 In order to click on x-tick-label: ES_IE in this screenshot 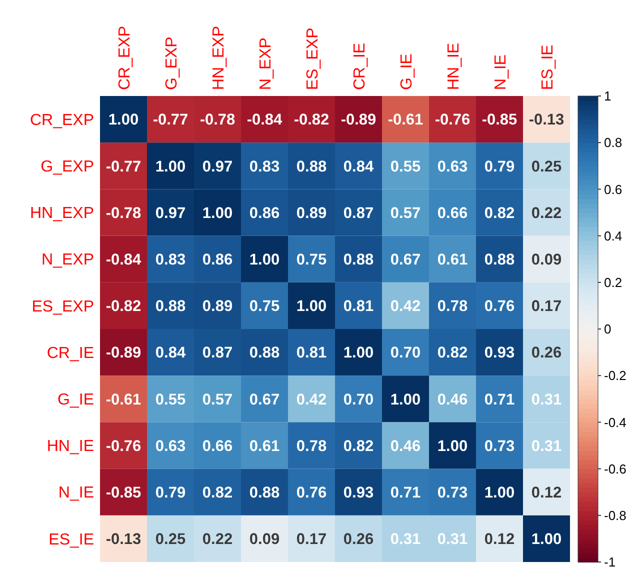, I will do `click(548, 67)`.